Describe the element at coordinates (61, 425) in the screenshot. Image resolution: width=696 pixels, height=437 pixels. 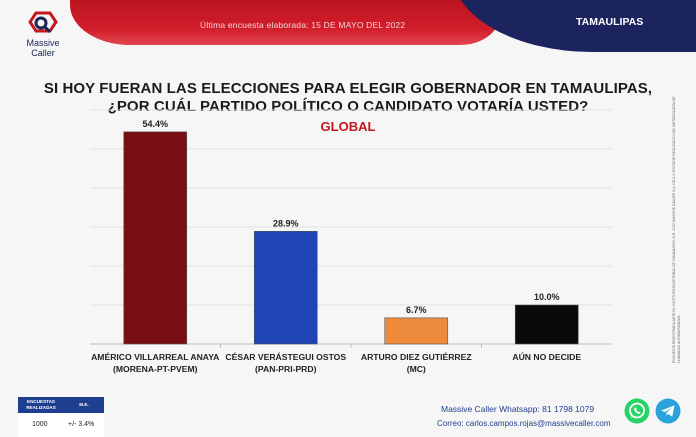
I see `stats-body: 1000 +/- 3.4%` at that location.